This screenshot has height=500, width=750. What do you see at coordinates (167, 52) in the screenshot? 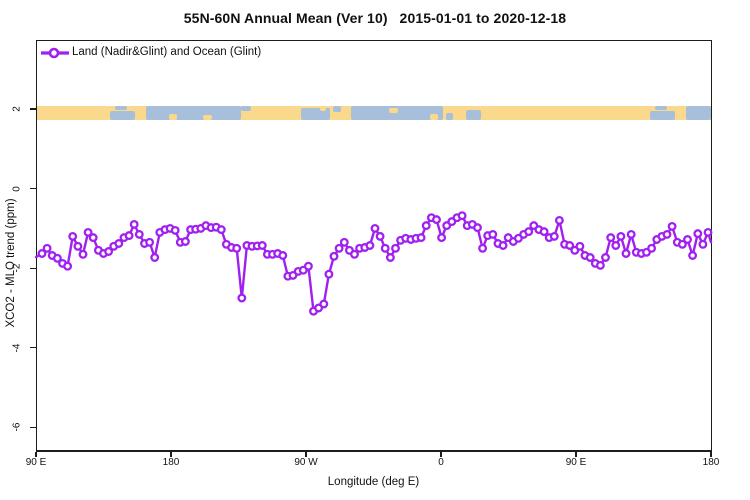
I see `legend-label: Land (Nadir&Glint) and Ocean (Glint)` at bounding box center [167, 52].